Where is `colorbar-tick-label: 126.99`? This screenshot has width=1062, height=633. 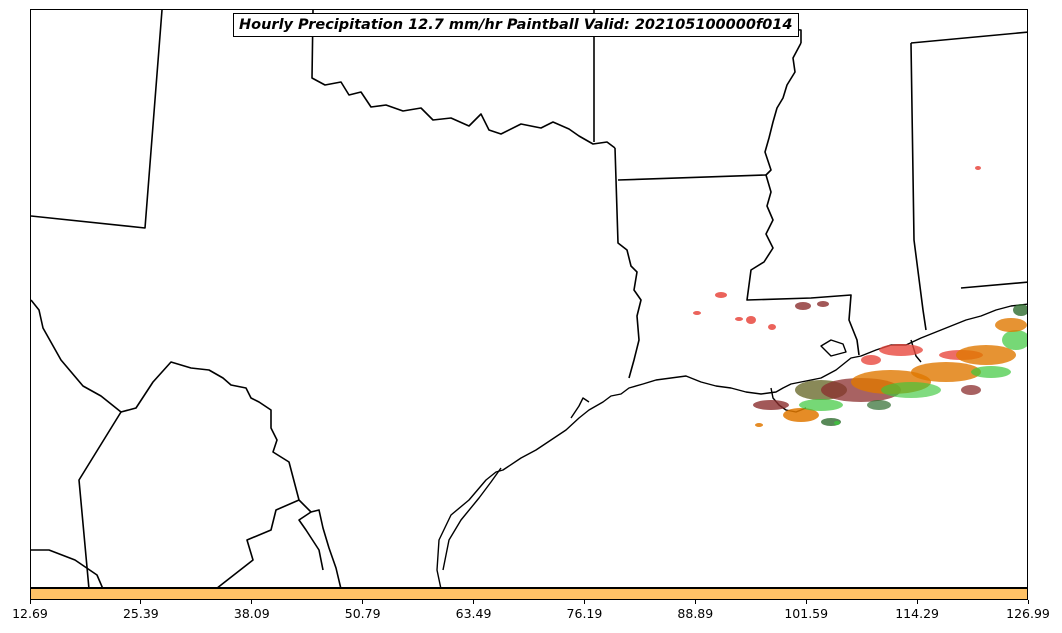
colorbar-tick-label: 126.99 is located at coordinates (1028, 613).